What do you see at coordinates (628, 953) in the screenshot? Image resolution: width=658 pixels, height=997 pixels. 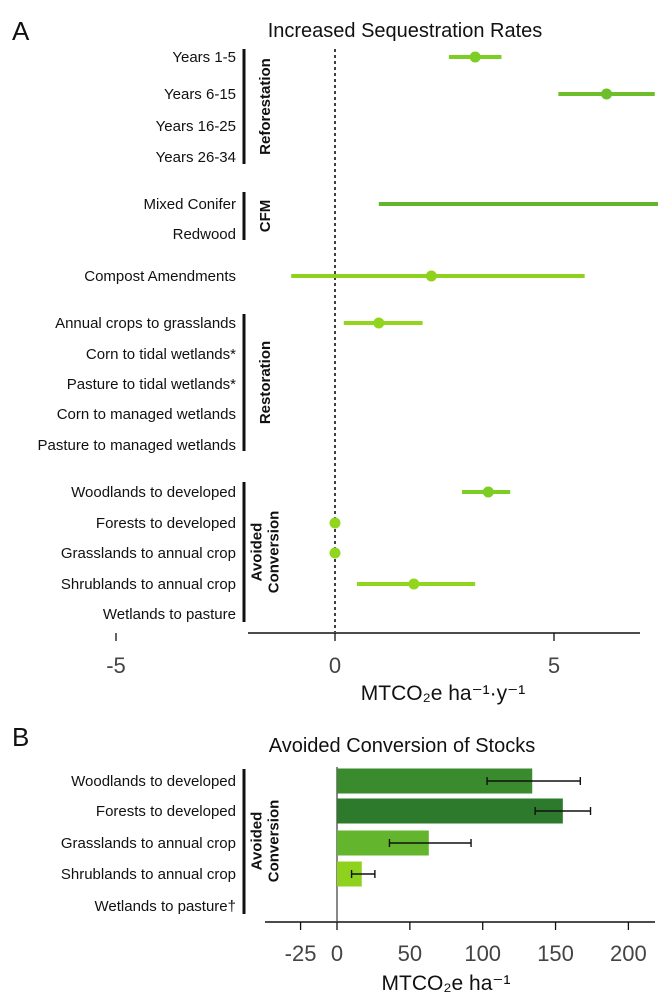 I see `x-tick-label: 200` at bounding box center [628, 953].